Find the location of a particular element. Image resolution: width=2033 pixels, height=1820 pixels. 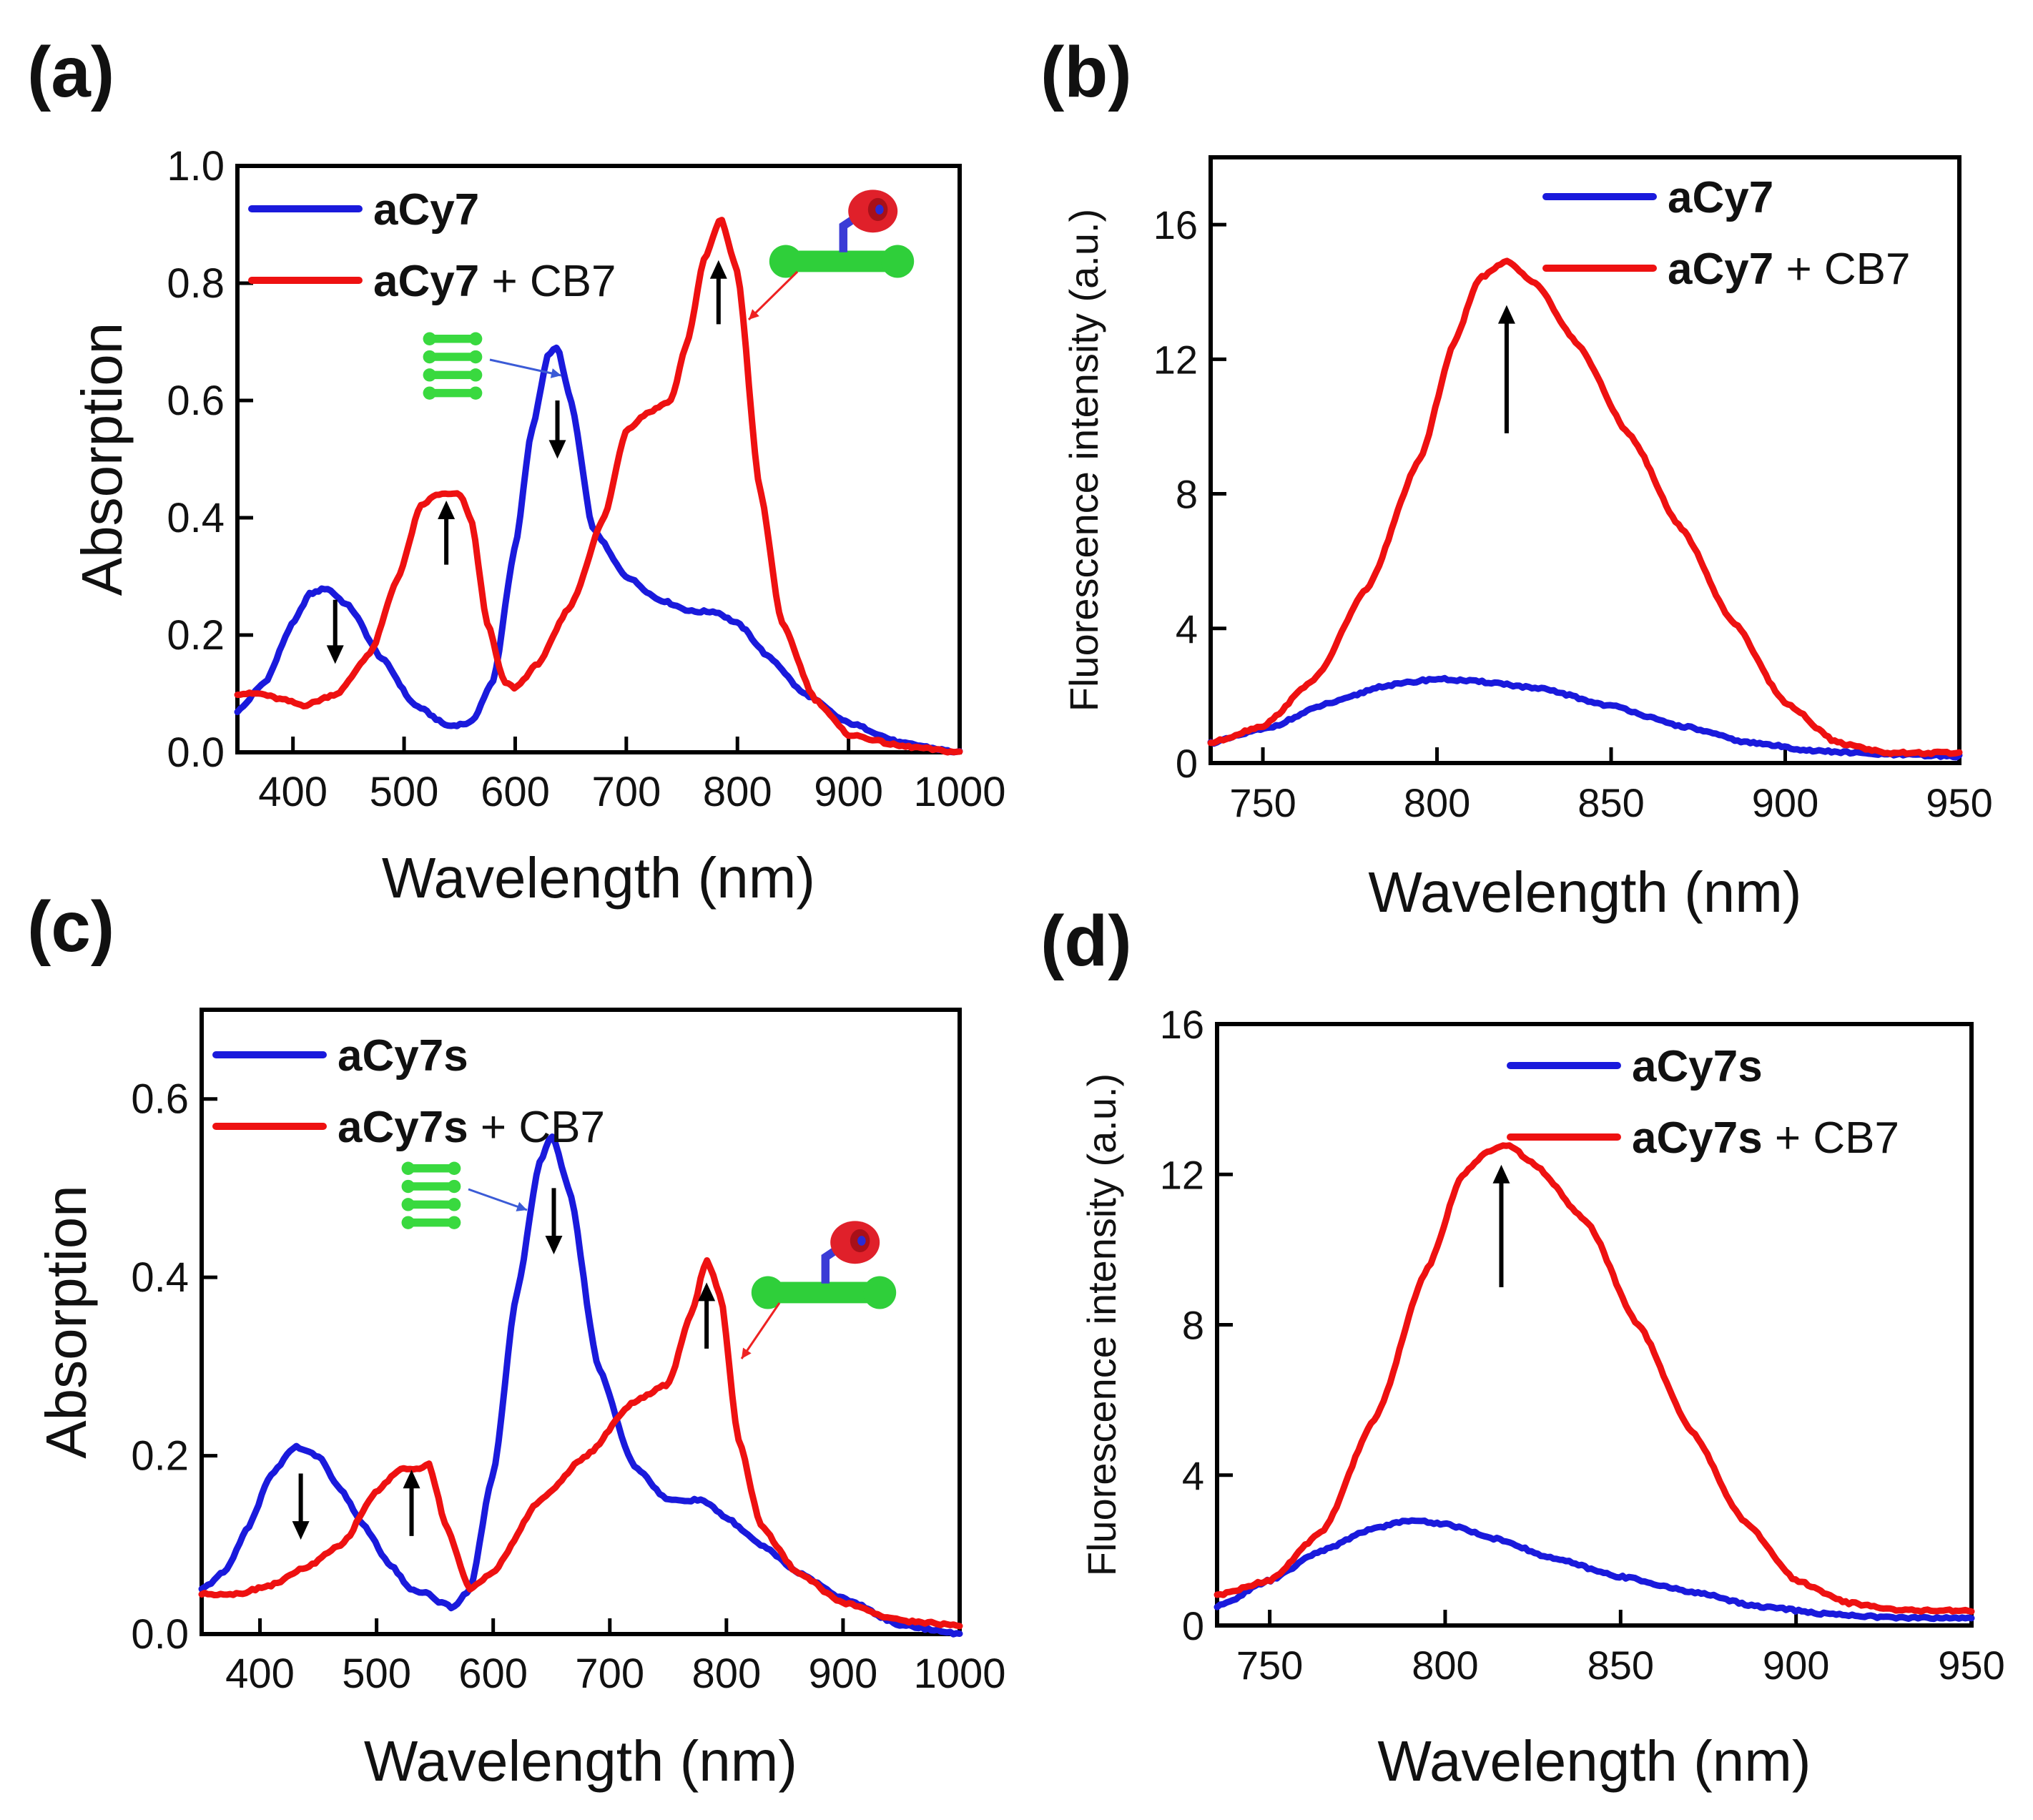

y-tick-label: 1.0 is located at coordinates (196, 166).